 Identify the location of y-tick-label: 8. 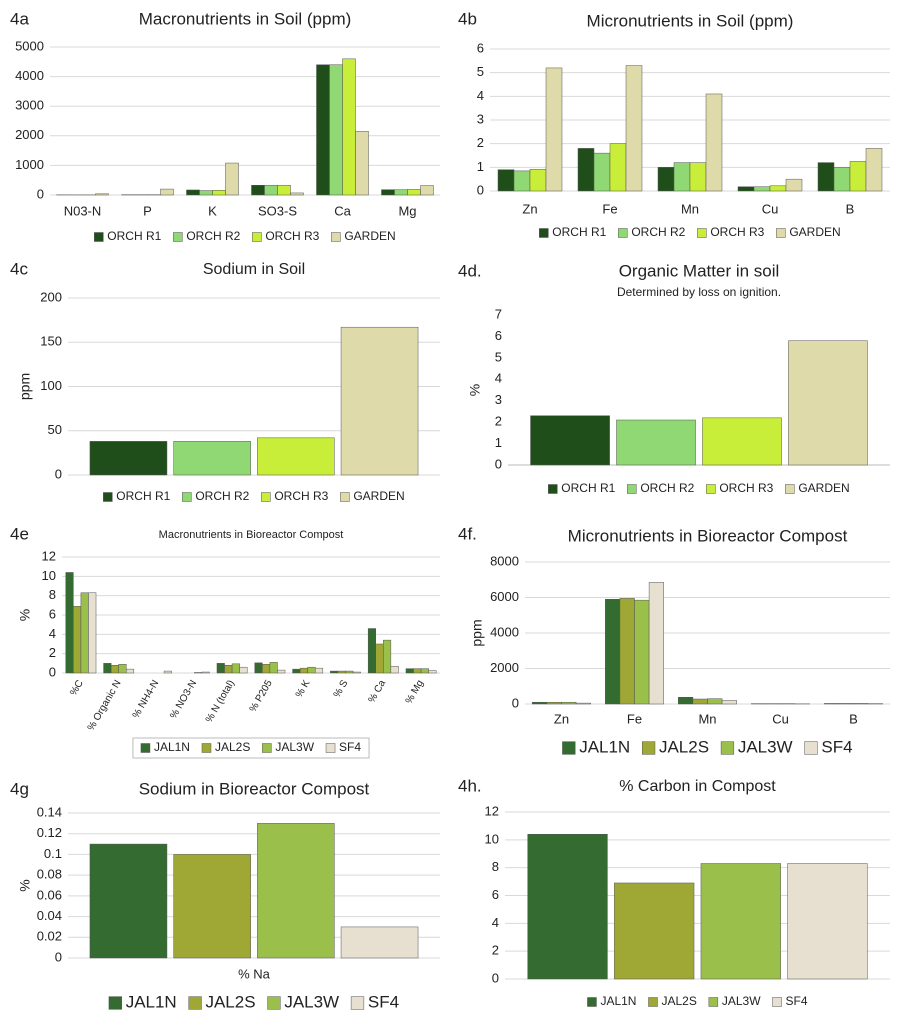
(495, 866).